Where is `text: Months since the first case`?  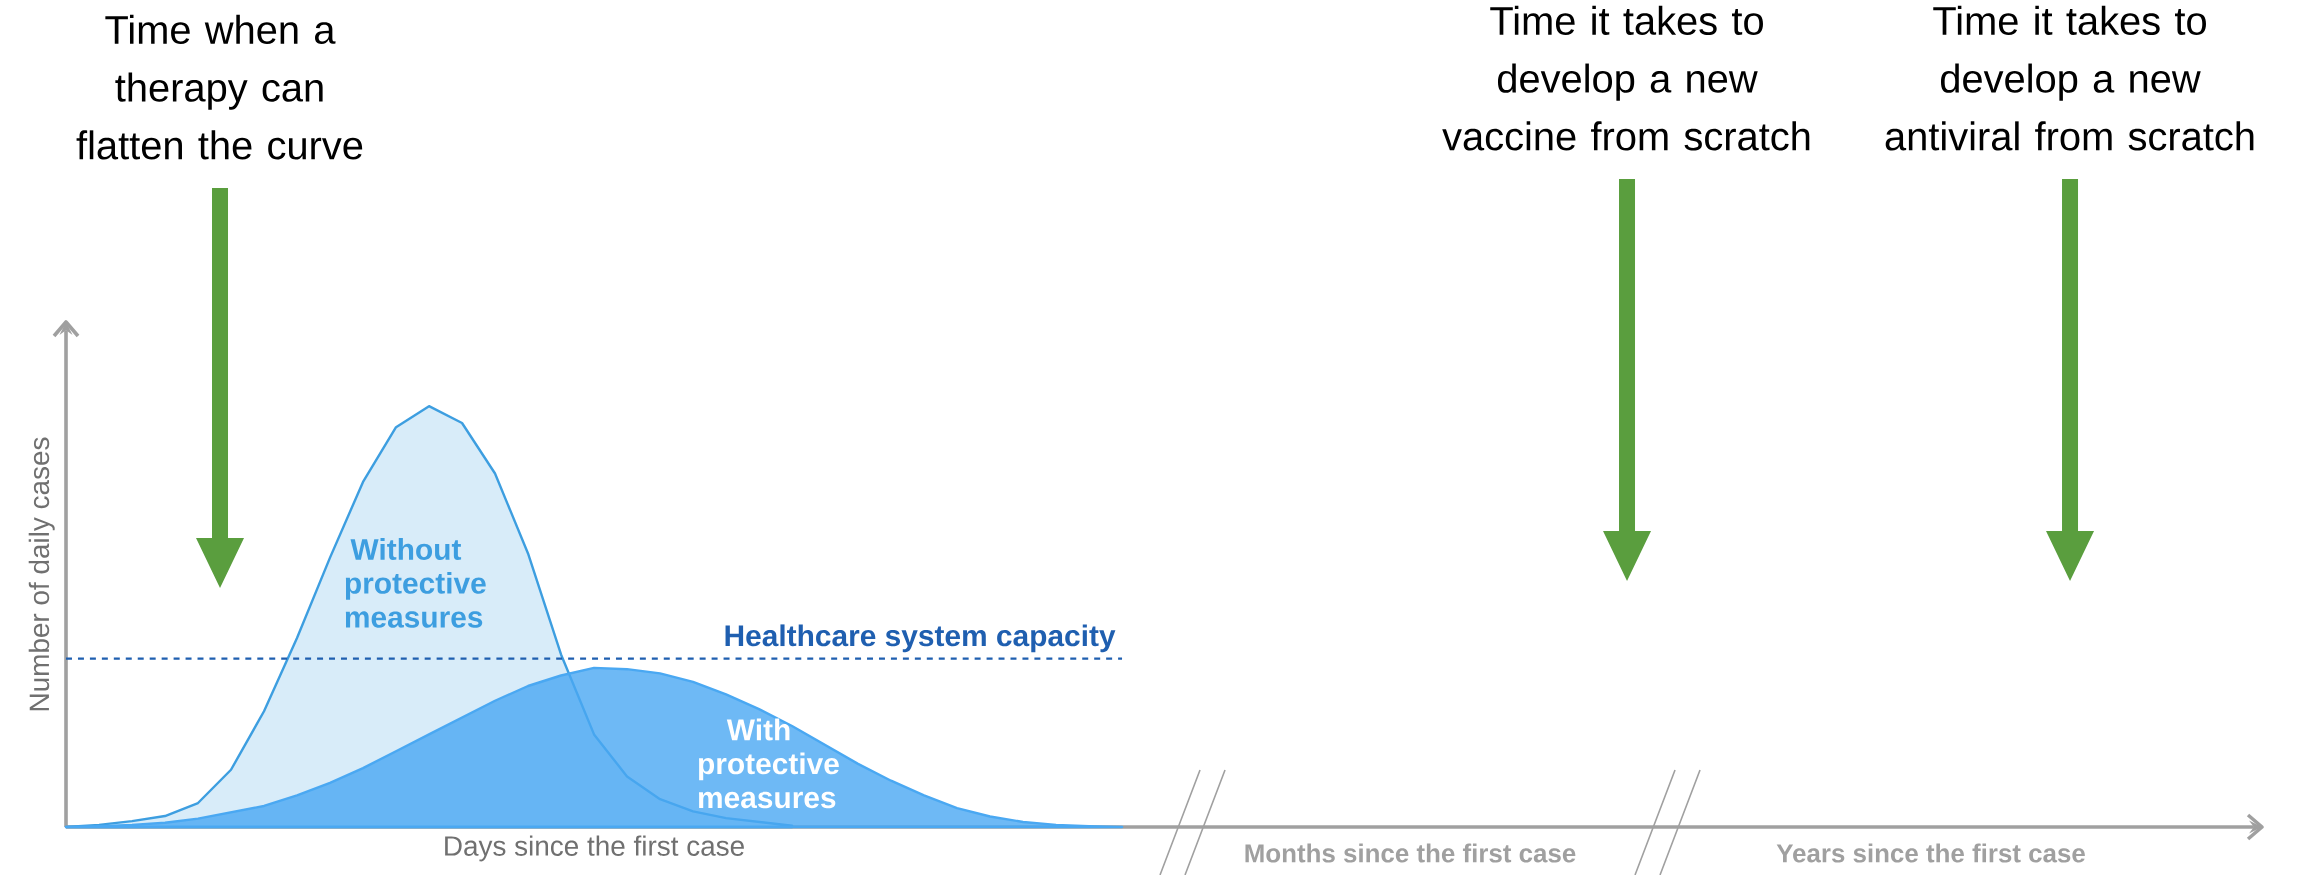 text: Months since the first case is located at coordinates (1410, 853).